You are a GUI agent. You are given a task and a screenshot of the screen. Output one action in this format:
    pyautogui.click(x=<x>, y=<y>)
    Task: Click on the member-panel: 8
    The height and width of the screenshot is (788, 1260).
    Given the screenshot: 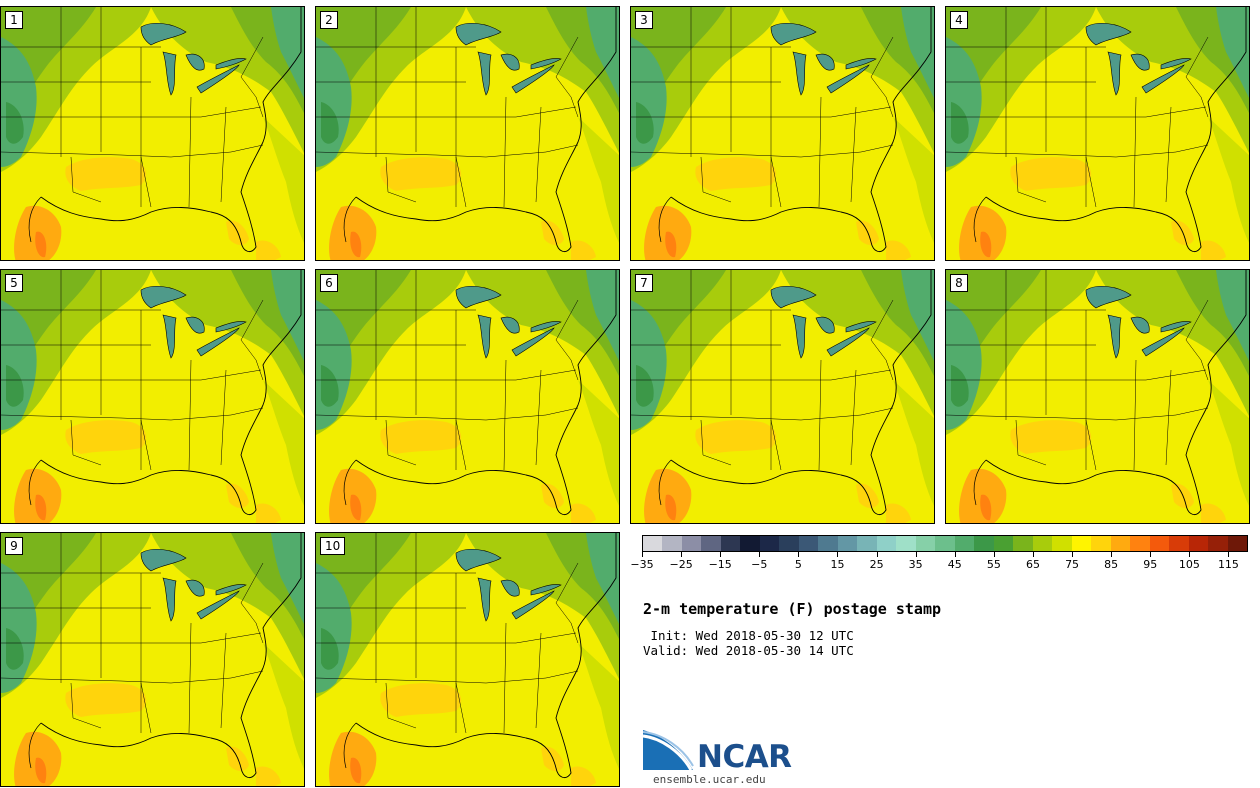 What is the action you would take?
    pyautogui.click(x=1097, y=396)
    